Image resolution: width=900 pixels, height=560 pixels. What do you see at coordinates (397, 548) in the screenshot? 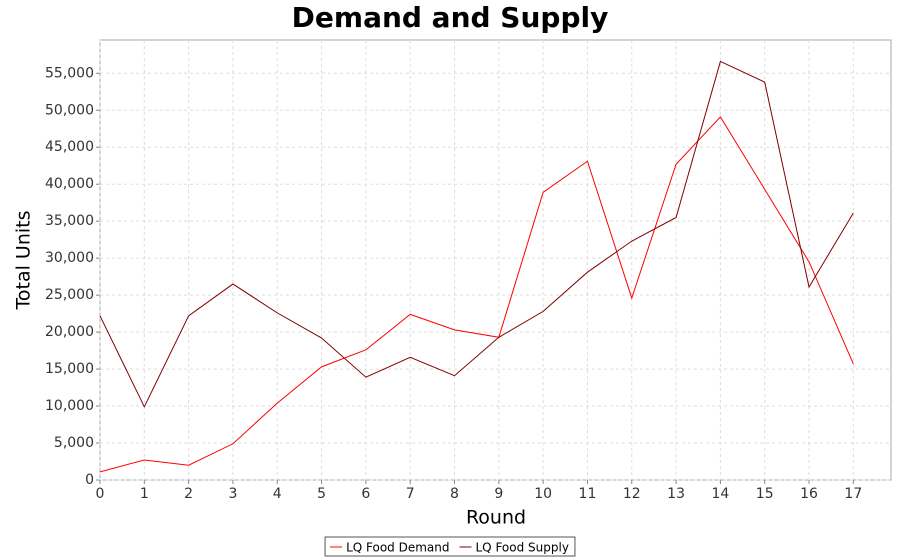
I see `legend-label: LQ Food Demand` at bounding box center [397, 548].